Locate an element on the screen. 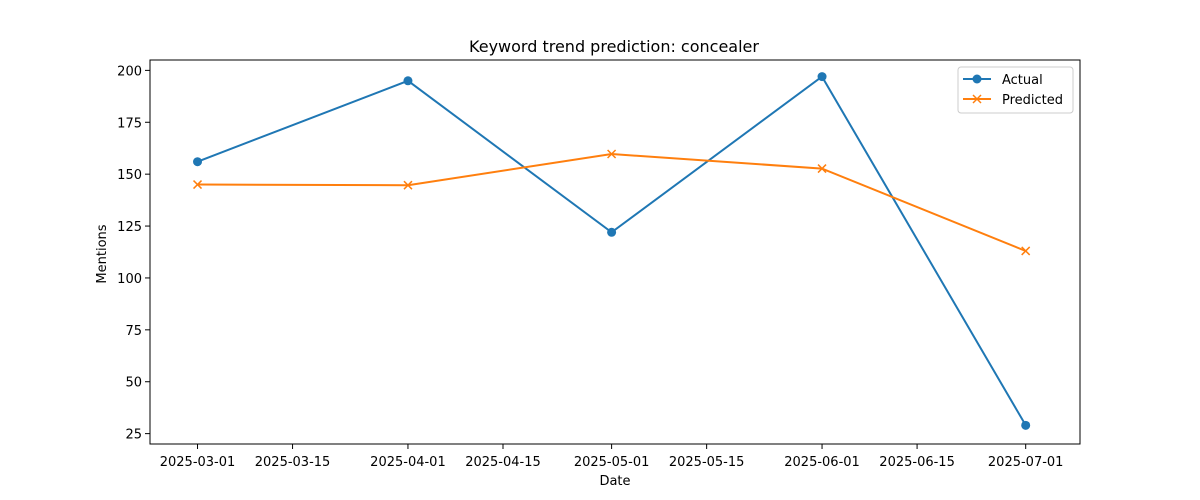  x-tick-label: 2025-05-01 is located at coordinates (612, 462).